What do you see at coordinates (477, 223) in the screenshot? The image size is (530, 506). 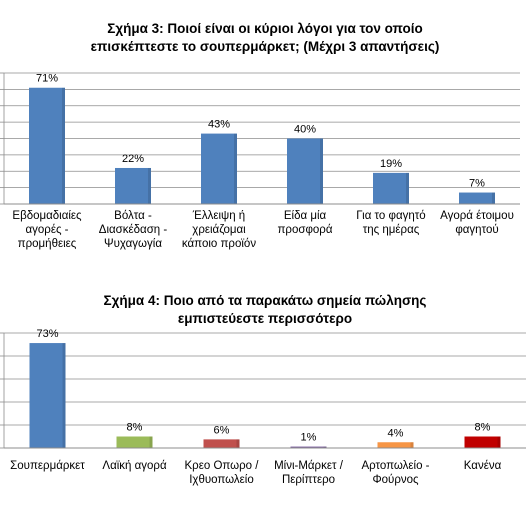 I see `category-label: Αγορά έτοιμου φαγητού` at bounding box center [477, 223].